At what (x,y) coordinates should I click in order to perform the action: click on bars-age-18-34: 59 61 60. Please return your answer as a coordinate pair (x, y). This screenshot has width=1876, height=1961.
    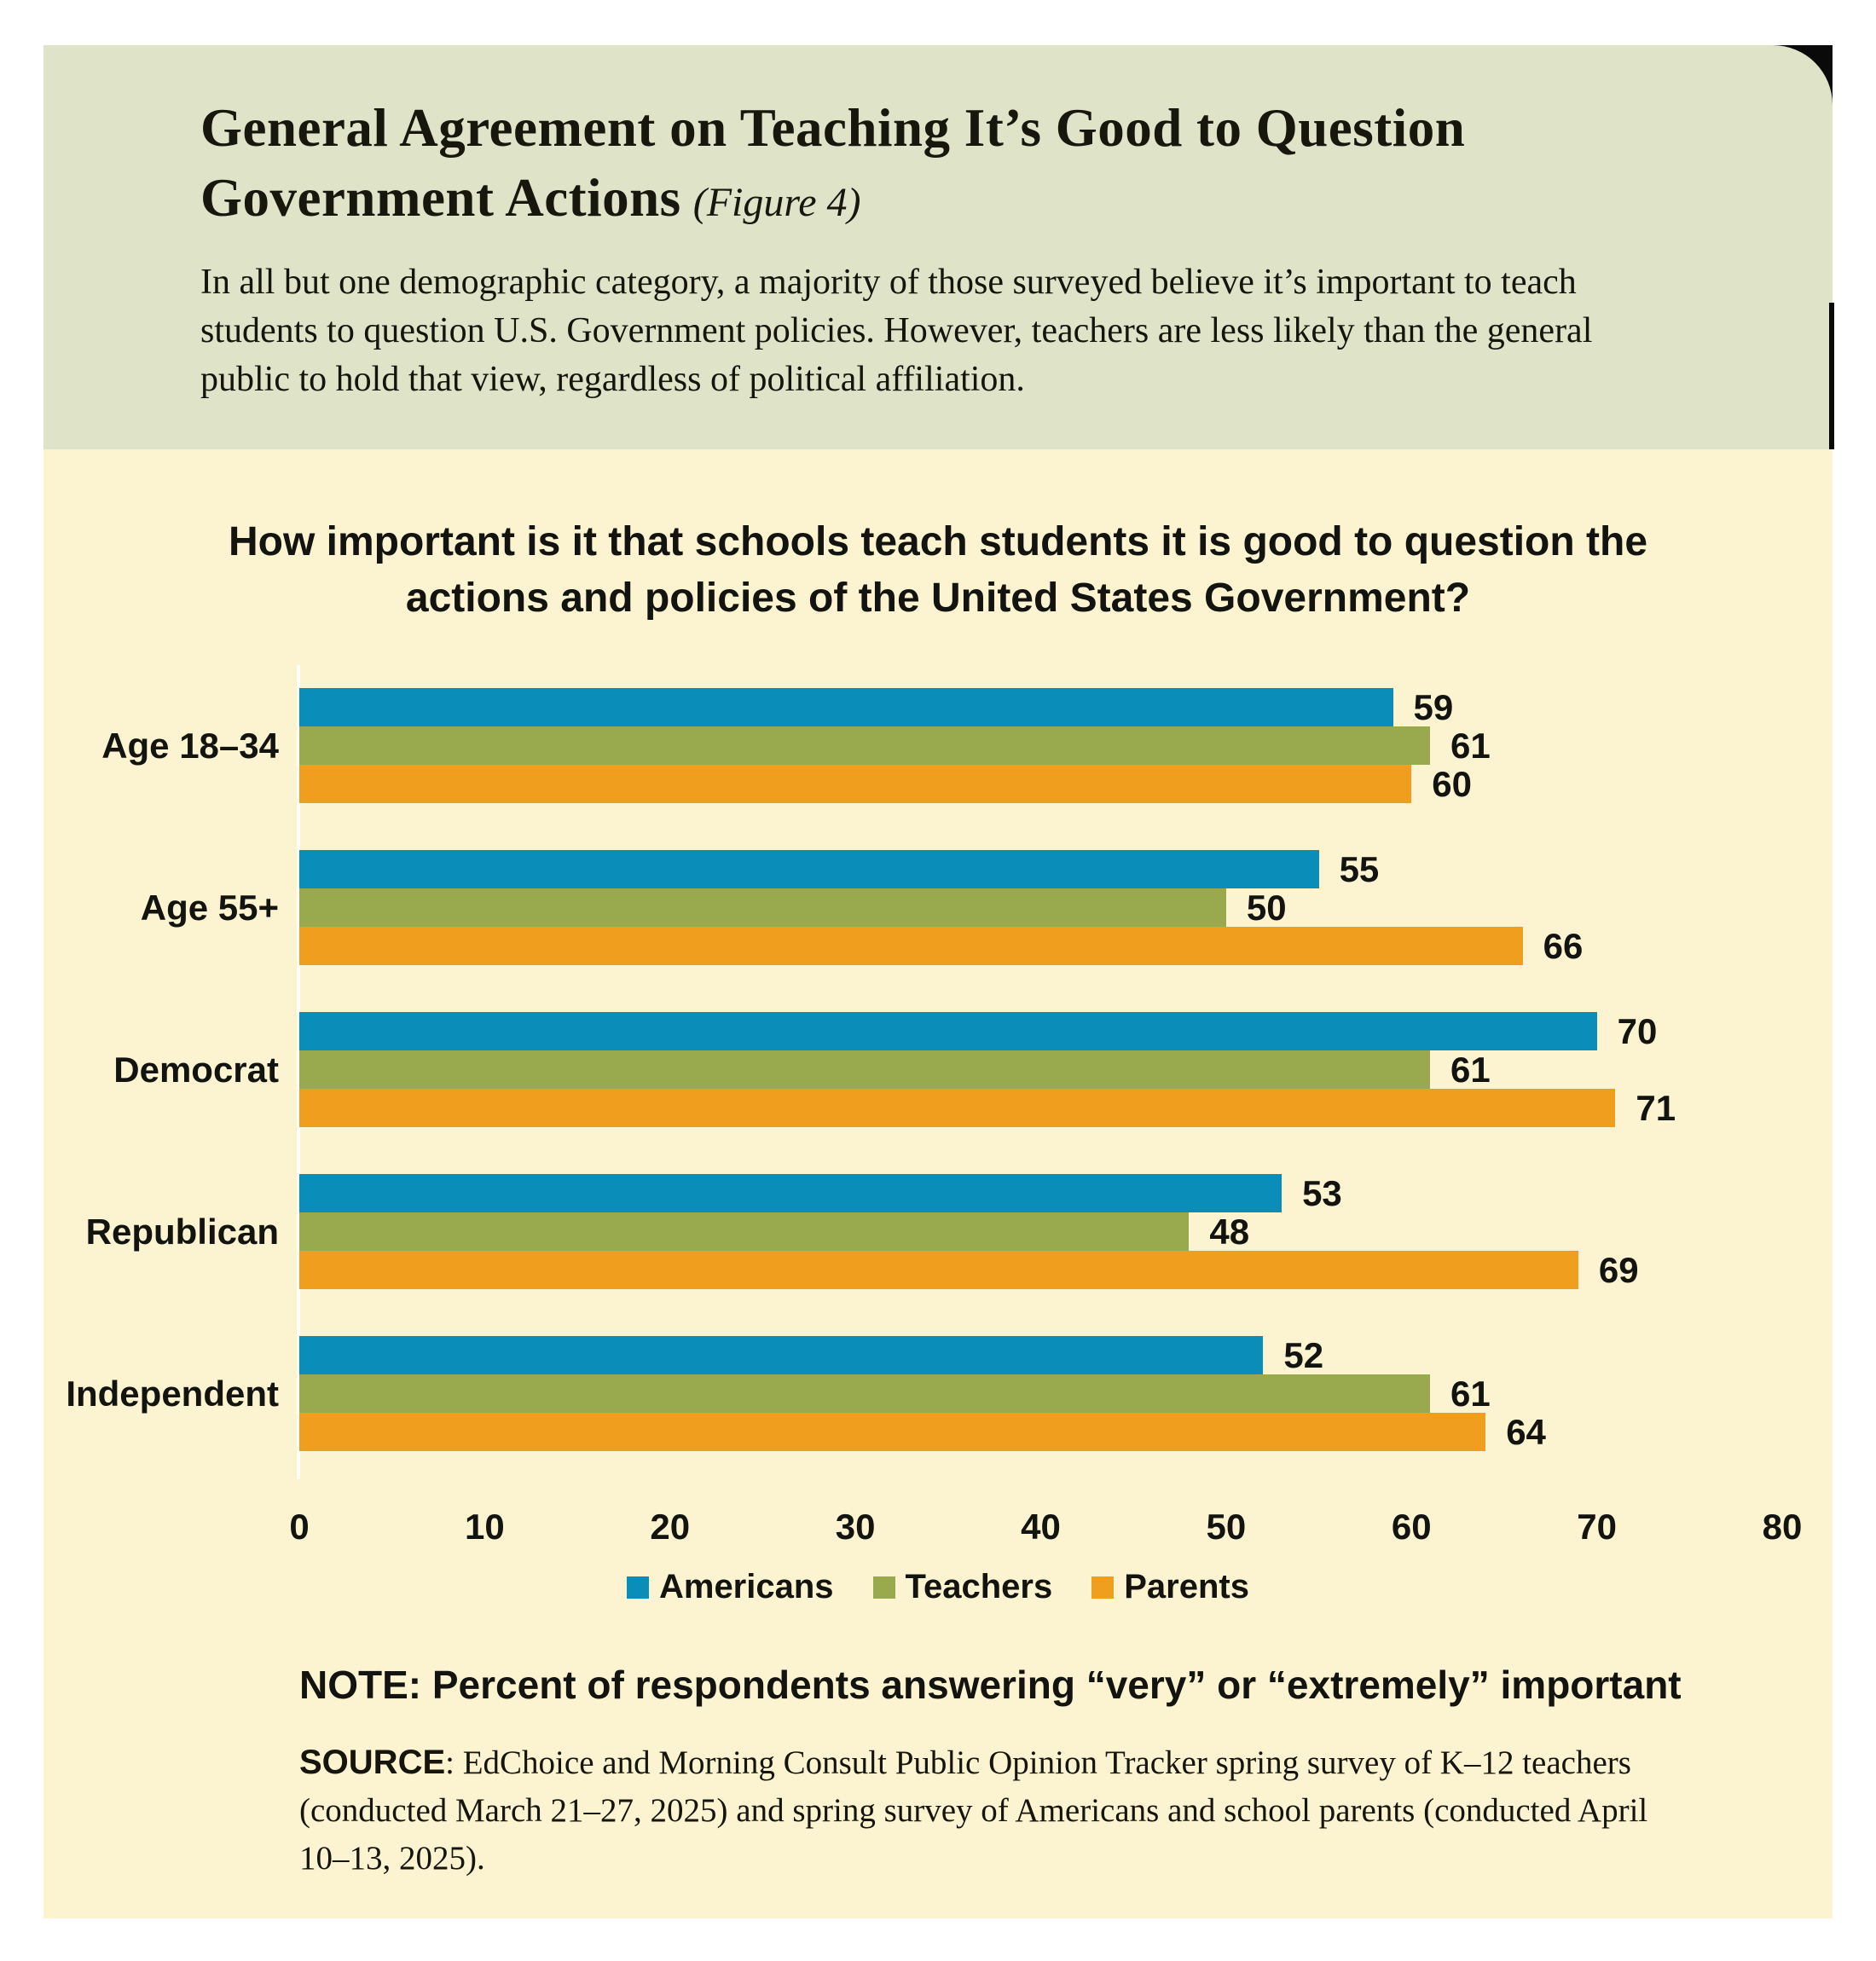
    Looking at the image, I should click on (1041, 745).